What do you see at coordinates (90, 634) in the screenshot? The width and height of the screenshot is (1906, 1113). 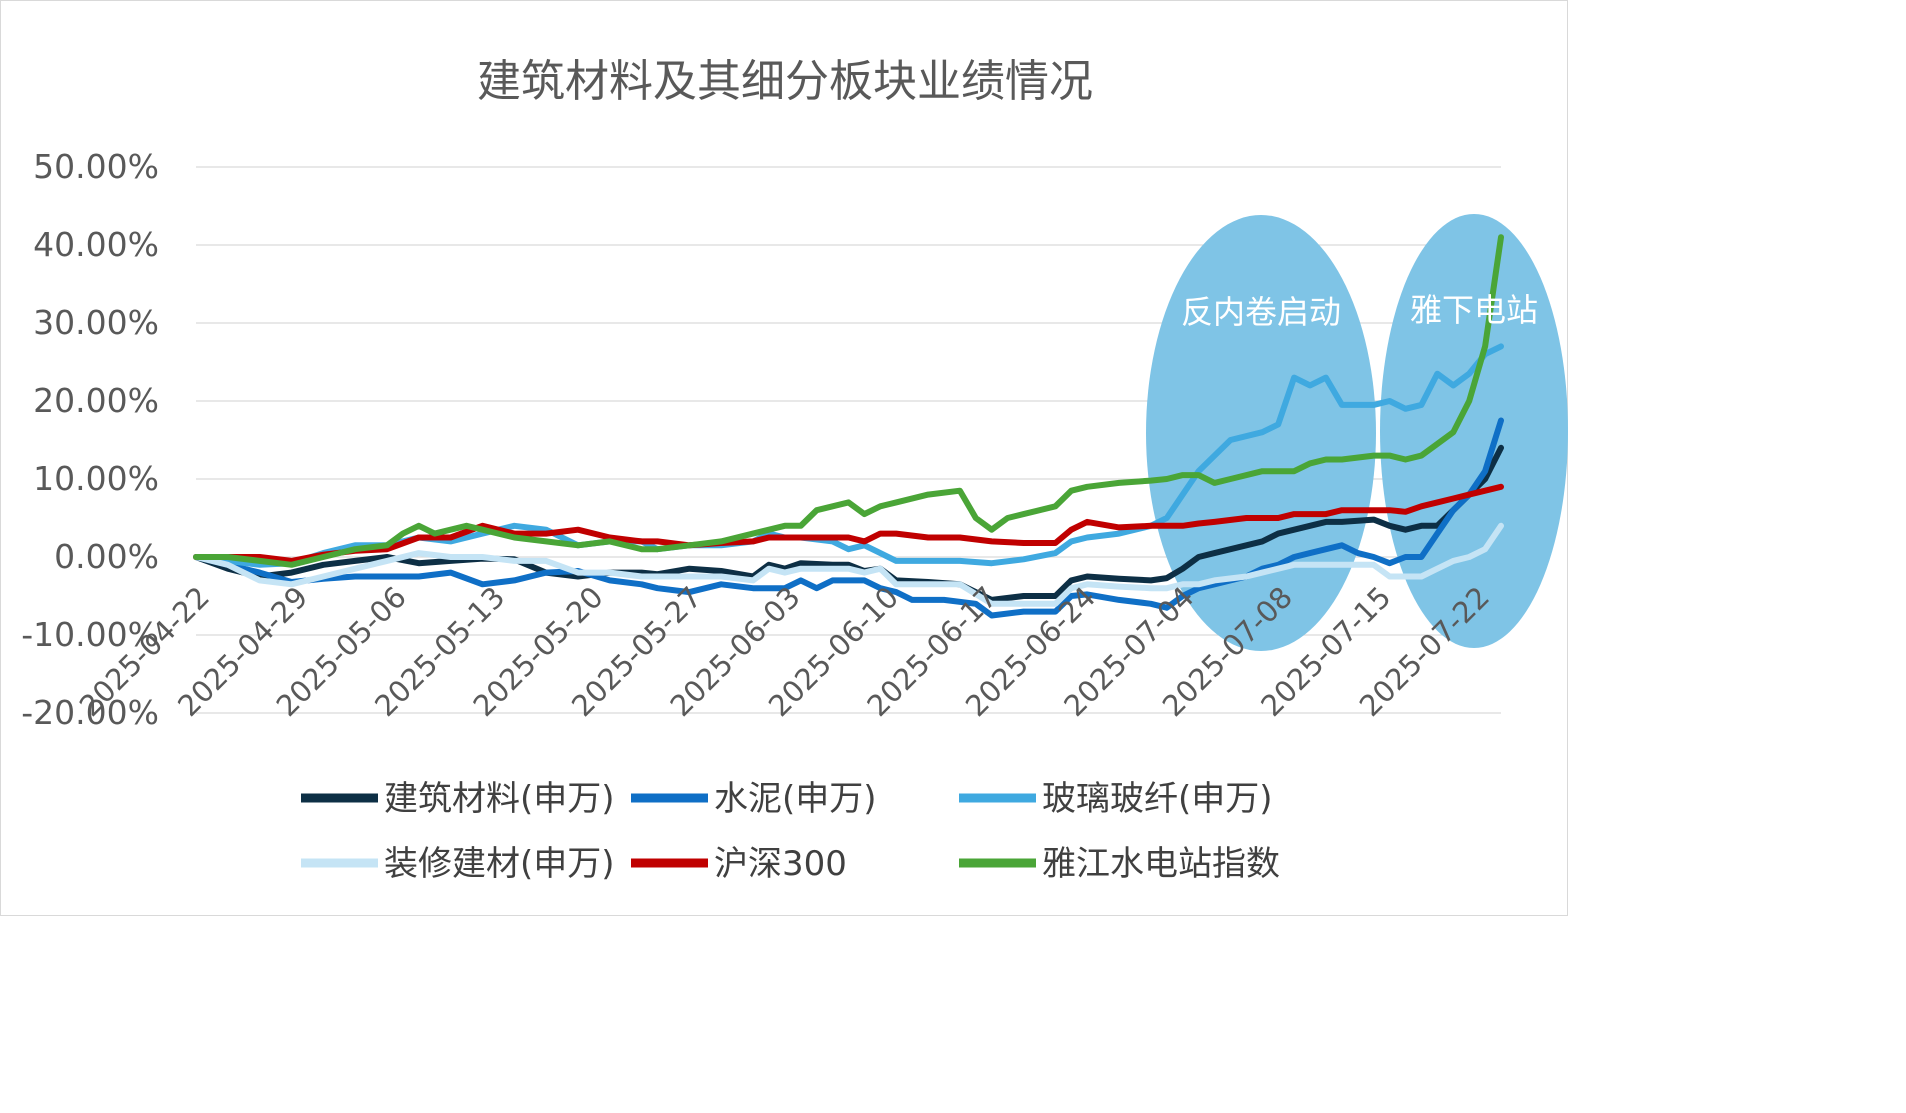 I see `y-tick-label: -10.00%` at bounding box center [90, 634].